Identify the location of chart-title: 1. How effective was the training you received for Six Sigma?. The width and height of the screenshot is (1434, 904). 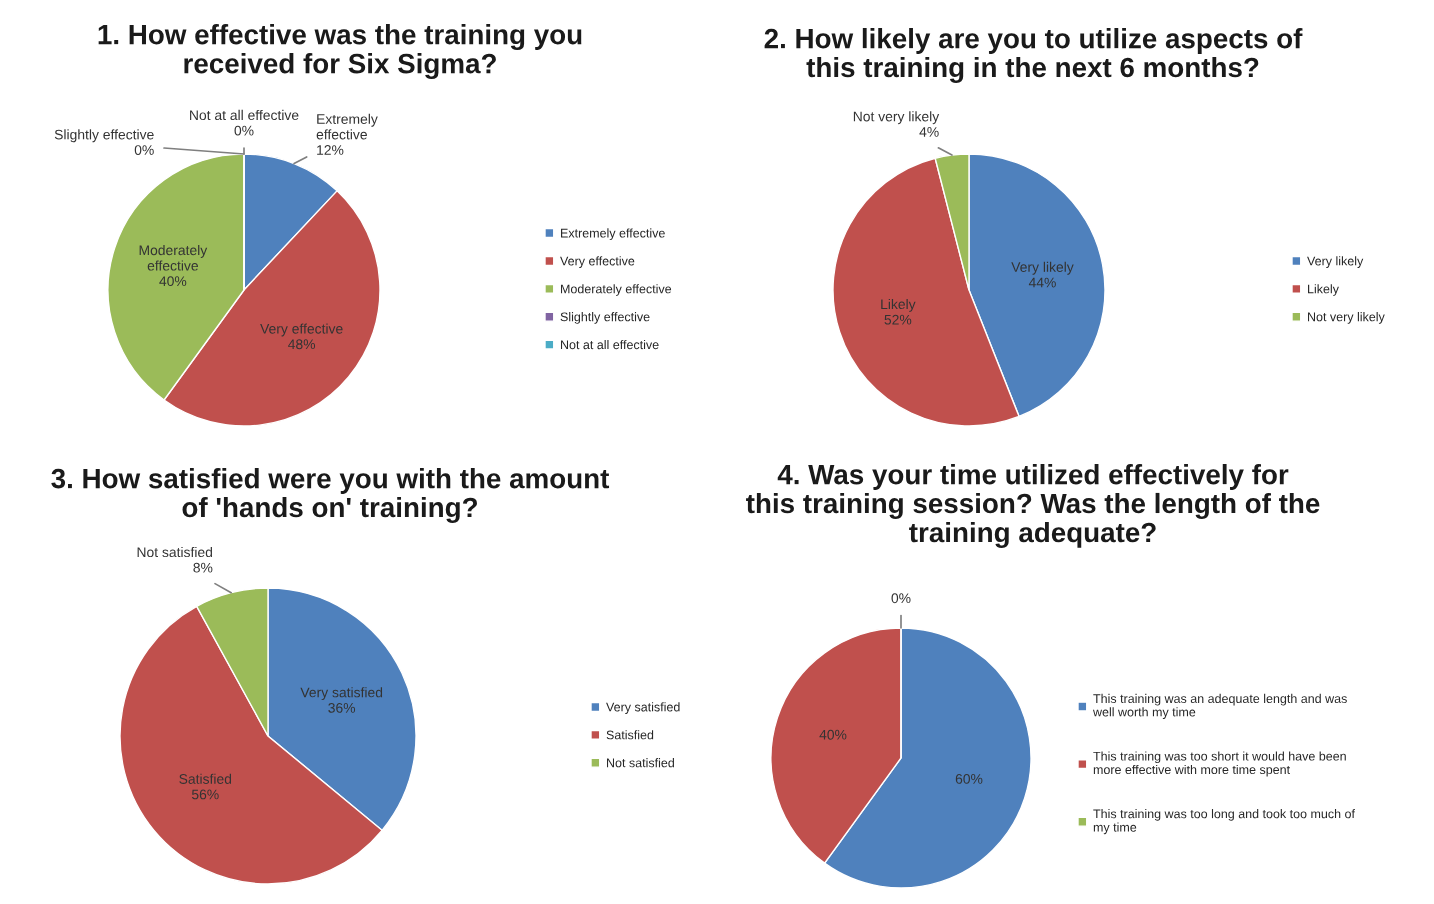
(340, 52).